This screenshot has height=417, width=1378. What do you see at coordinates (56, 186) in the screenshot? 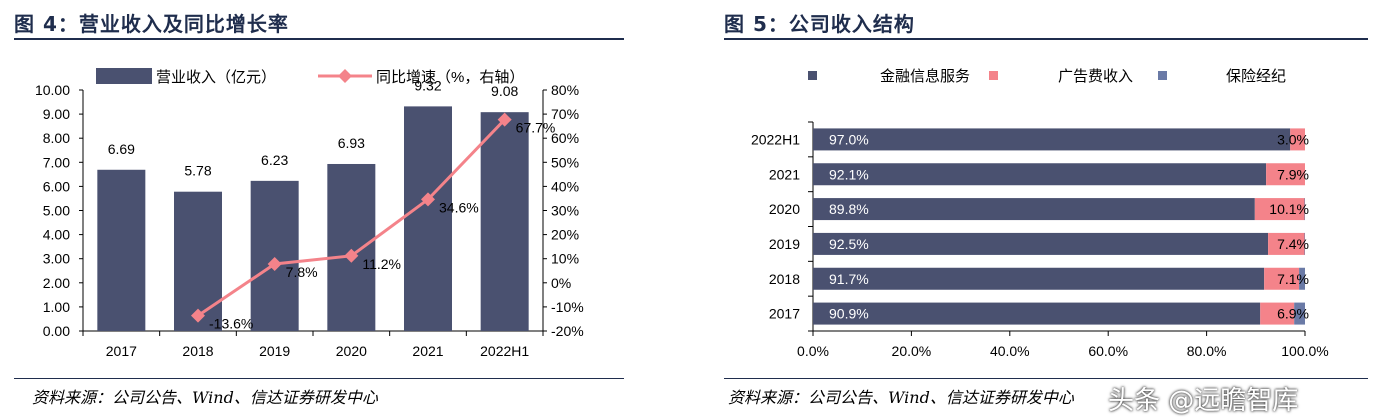
I see `y-tick-label: 6.00` at bounding box center [56, 186].